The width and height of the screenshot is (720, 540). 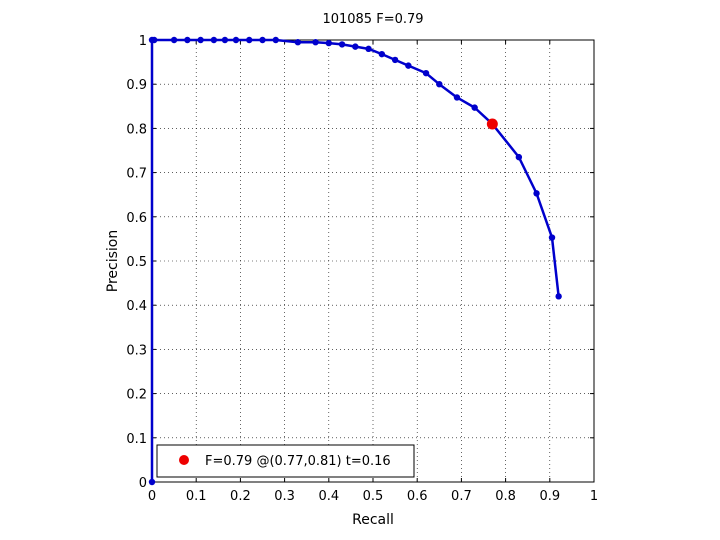 What do you see at coordinates (594, 496) in the screenshot?
I see `x-tick-label: 1` at bounding box center [594, 496].